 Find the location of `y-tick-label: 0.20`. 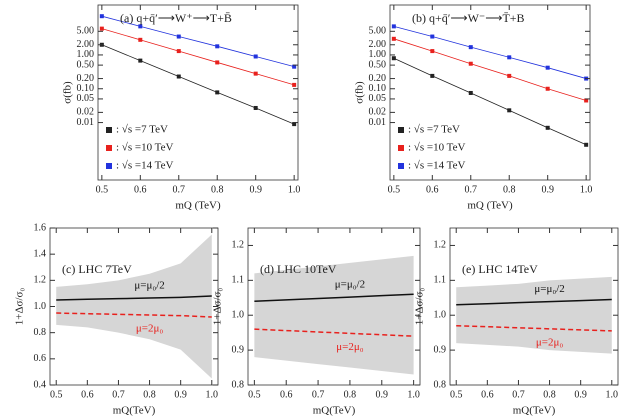

y-tick-label: 0.20 is located at coordinates (378, 78).